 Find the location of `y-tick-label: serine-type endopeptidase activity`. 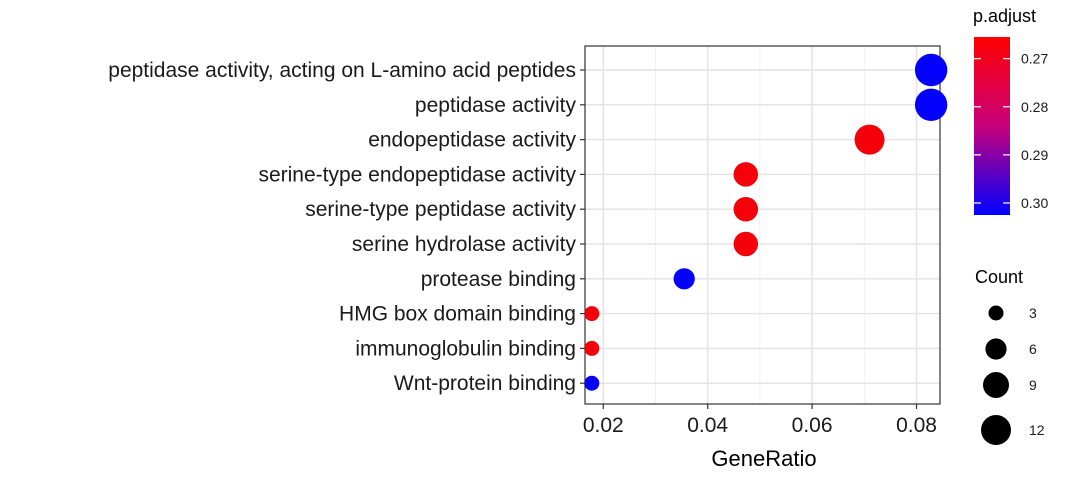

y-tick-label: serine-type endopeptidase activity is located at coordinates (417, 174).